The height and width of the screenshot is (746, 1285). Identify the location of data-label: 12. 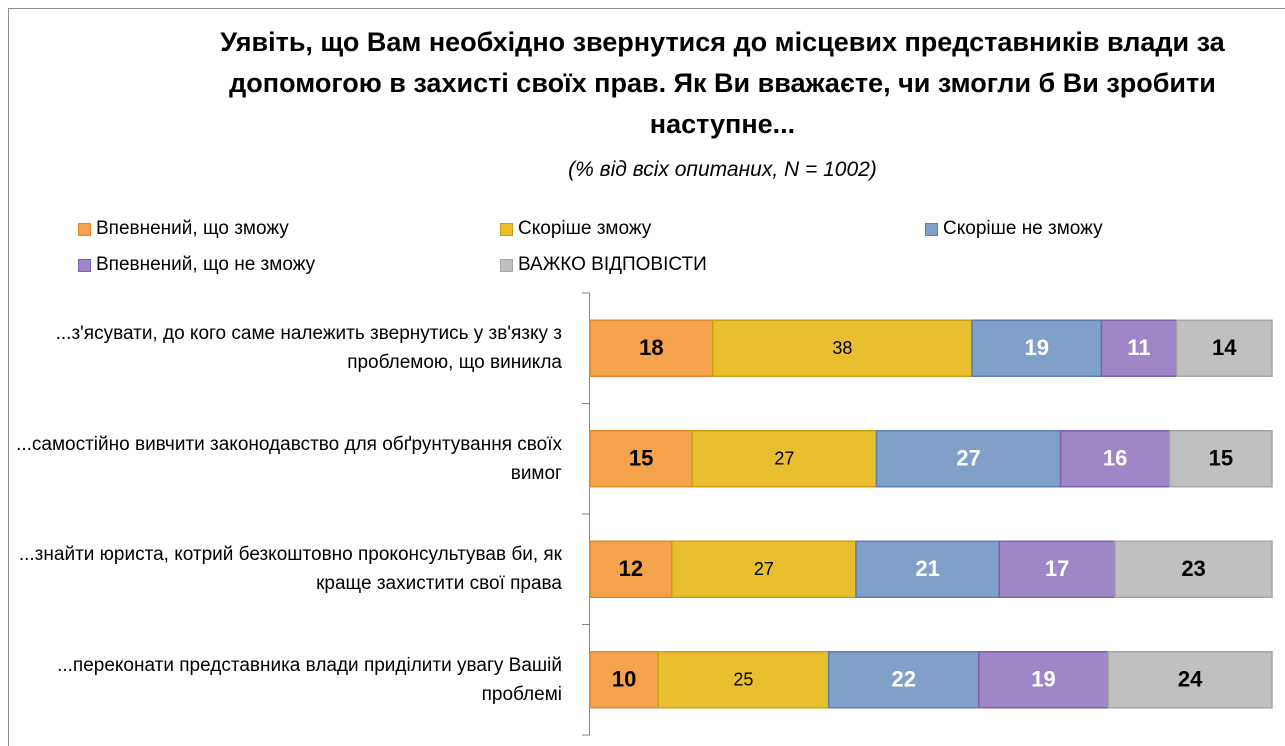
(631, 568).